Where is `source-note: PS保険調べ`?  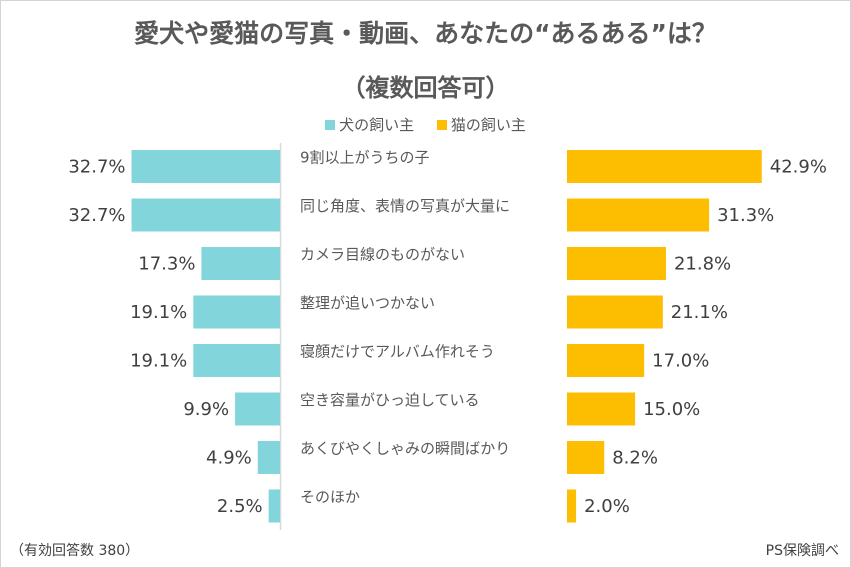
source-note: PS保険調べ is located at coordinates (802, 551).